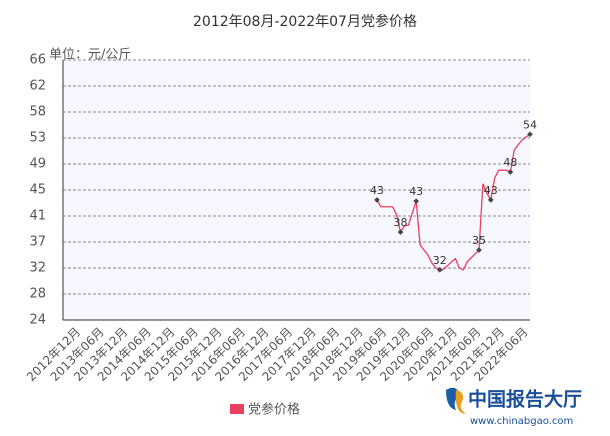  Describe the element at coordinates (37, 60) in the screenshot. I see `y-tick-label: 66` at that location.